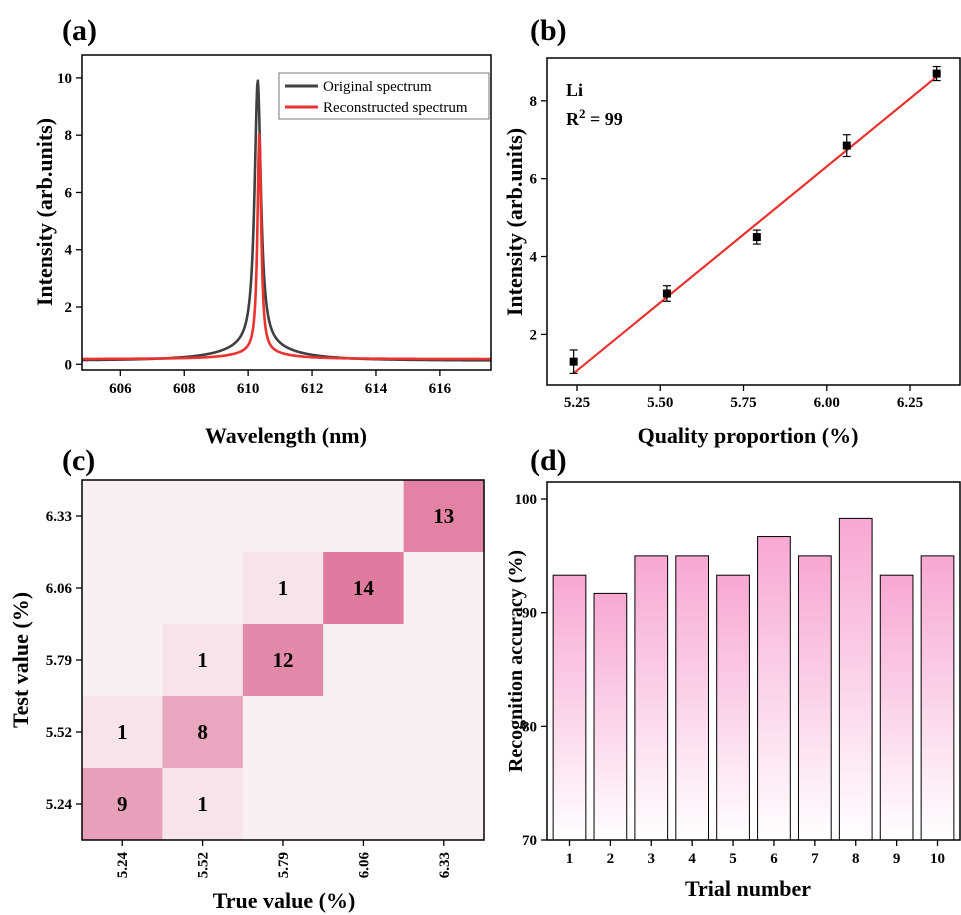  Describe the element at coordinates (364, 865) in the screenshot. I see `confusion-x-tick-label: 6.06` at that location.